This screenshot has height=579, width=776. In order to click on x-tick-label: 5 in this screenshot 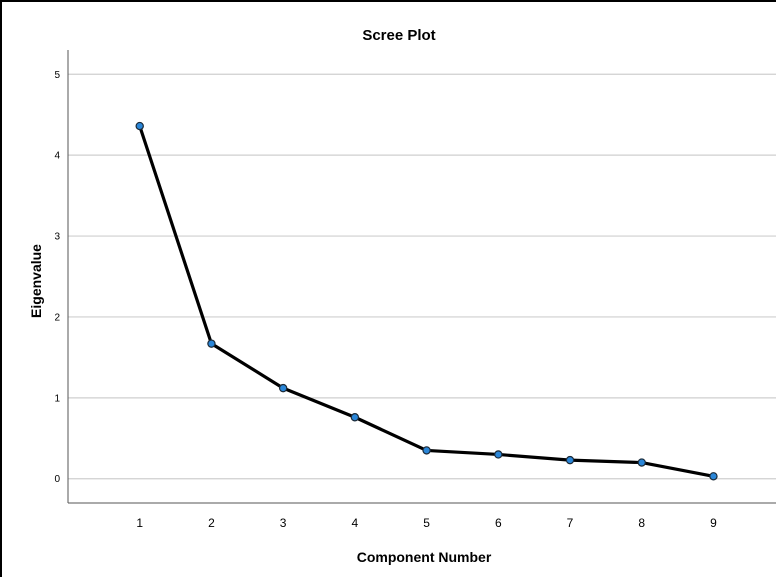, I will do `click(426, 523)`.